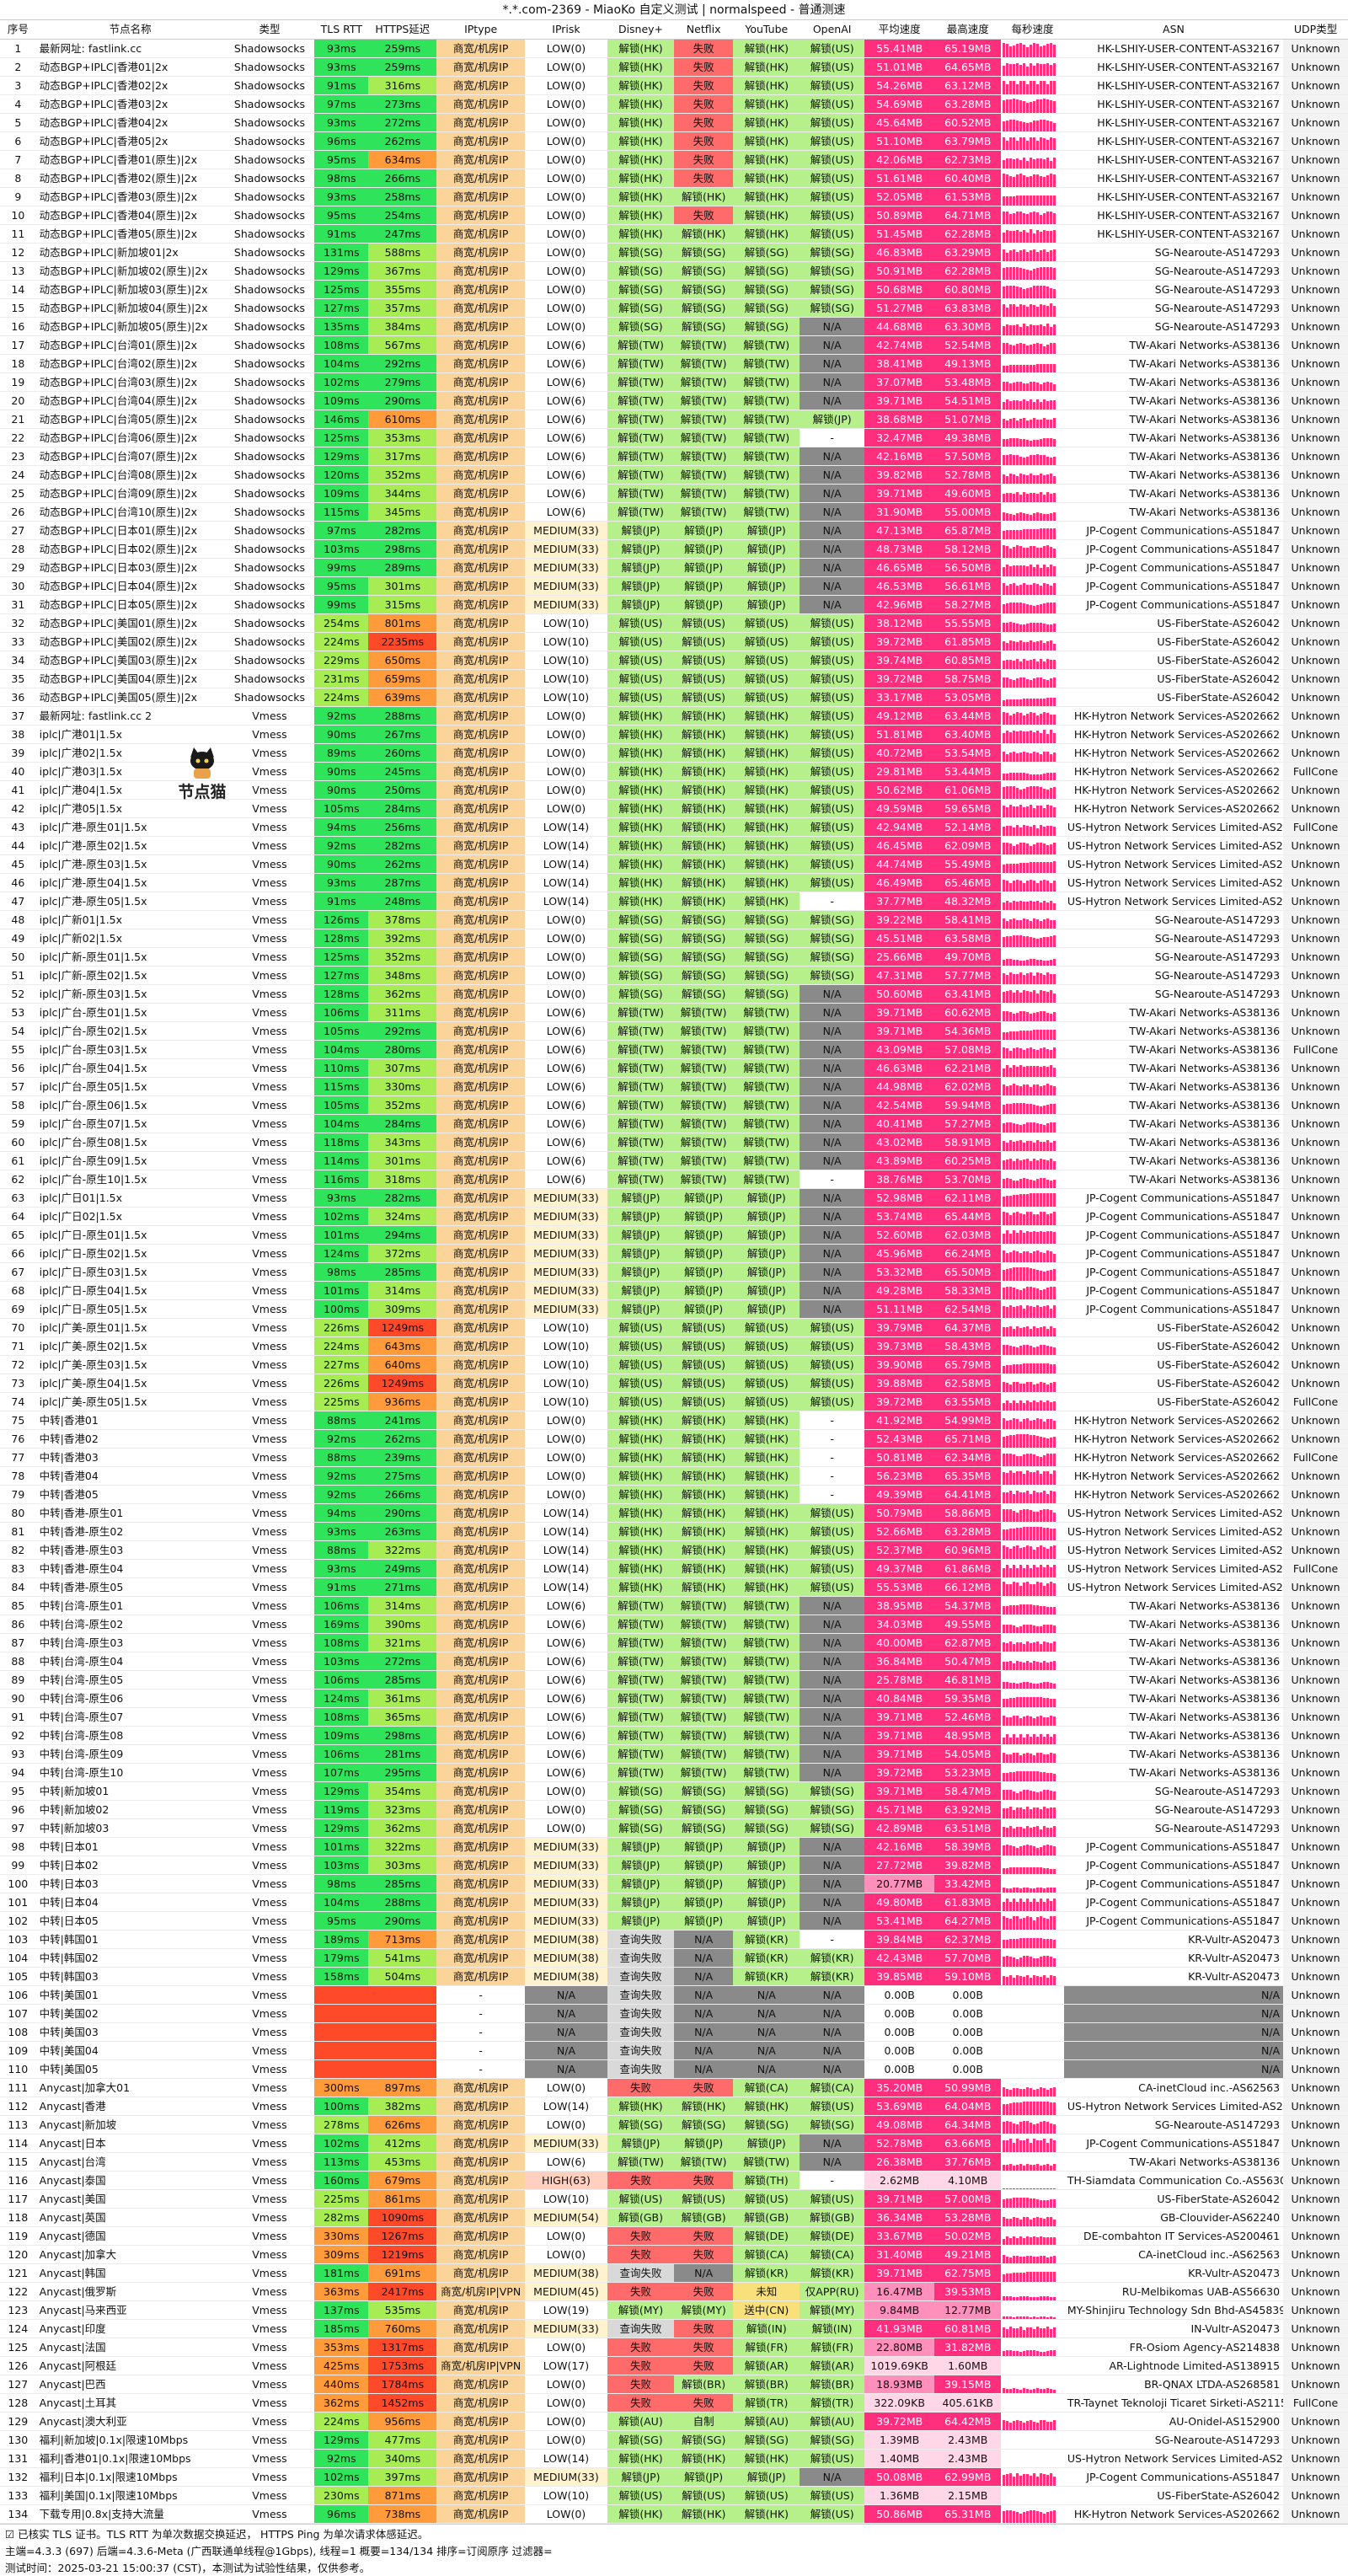 Image resolution: width=1348 pixels, height=2576 pixels. I want to click on node-name-cell: 动态BGP+IPLC|台湾06(原生)|2x, so click(130, 437).